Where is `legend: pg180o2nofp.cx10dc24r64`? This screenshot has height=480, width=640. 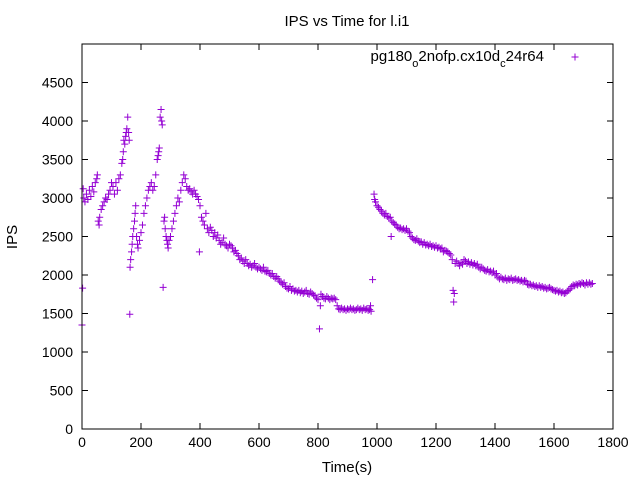
legend: pg180o2nofp.cx10dc24r64 is located at coordinates (475, 59).